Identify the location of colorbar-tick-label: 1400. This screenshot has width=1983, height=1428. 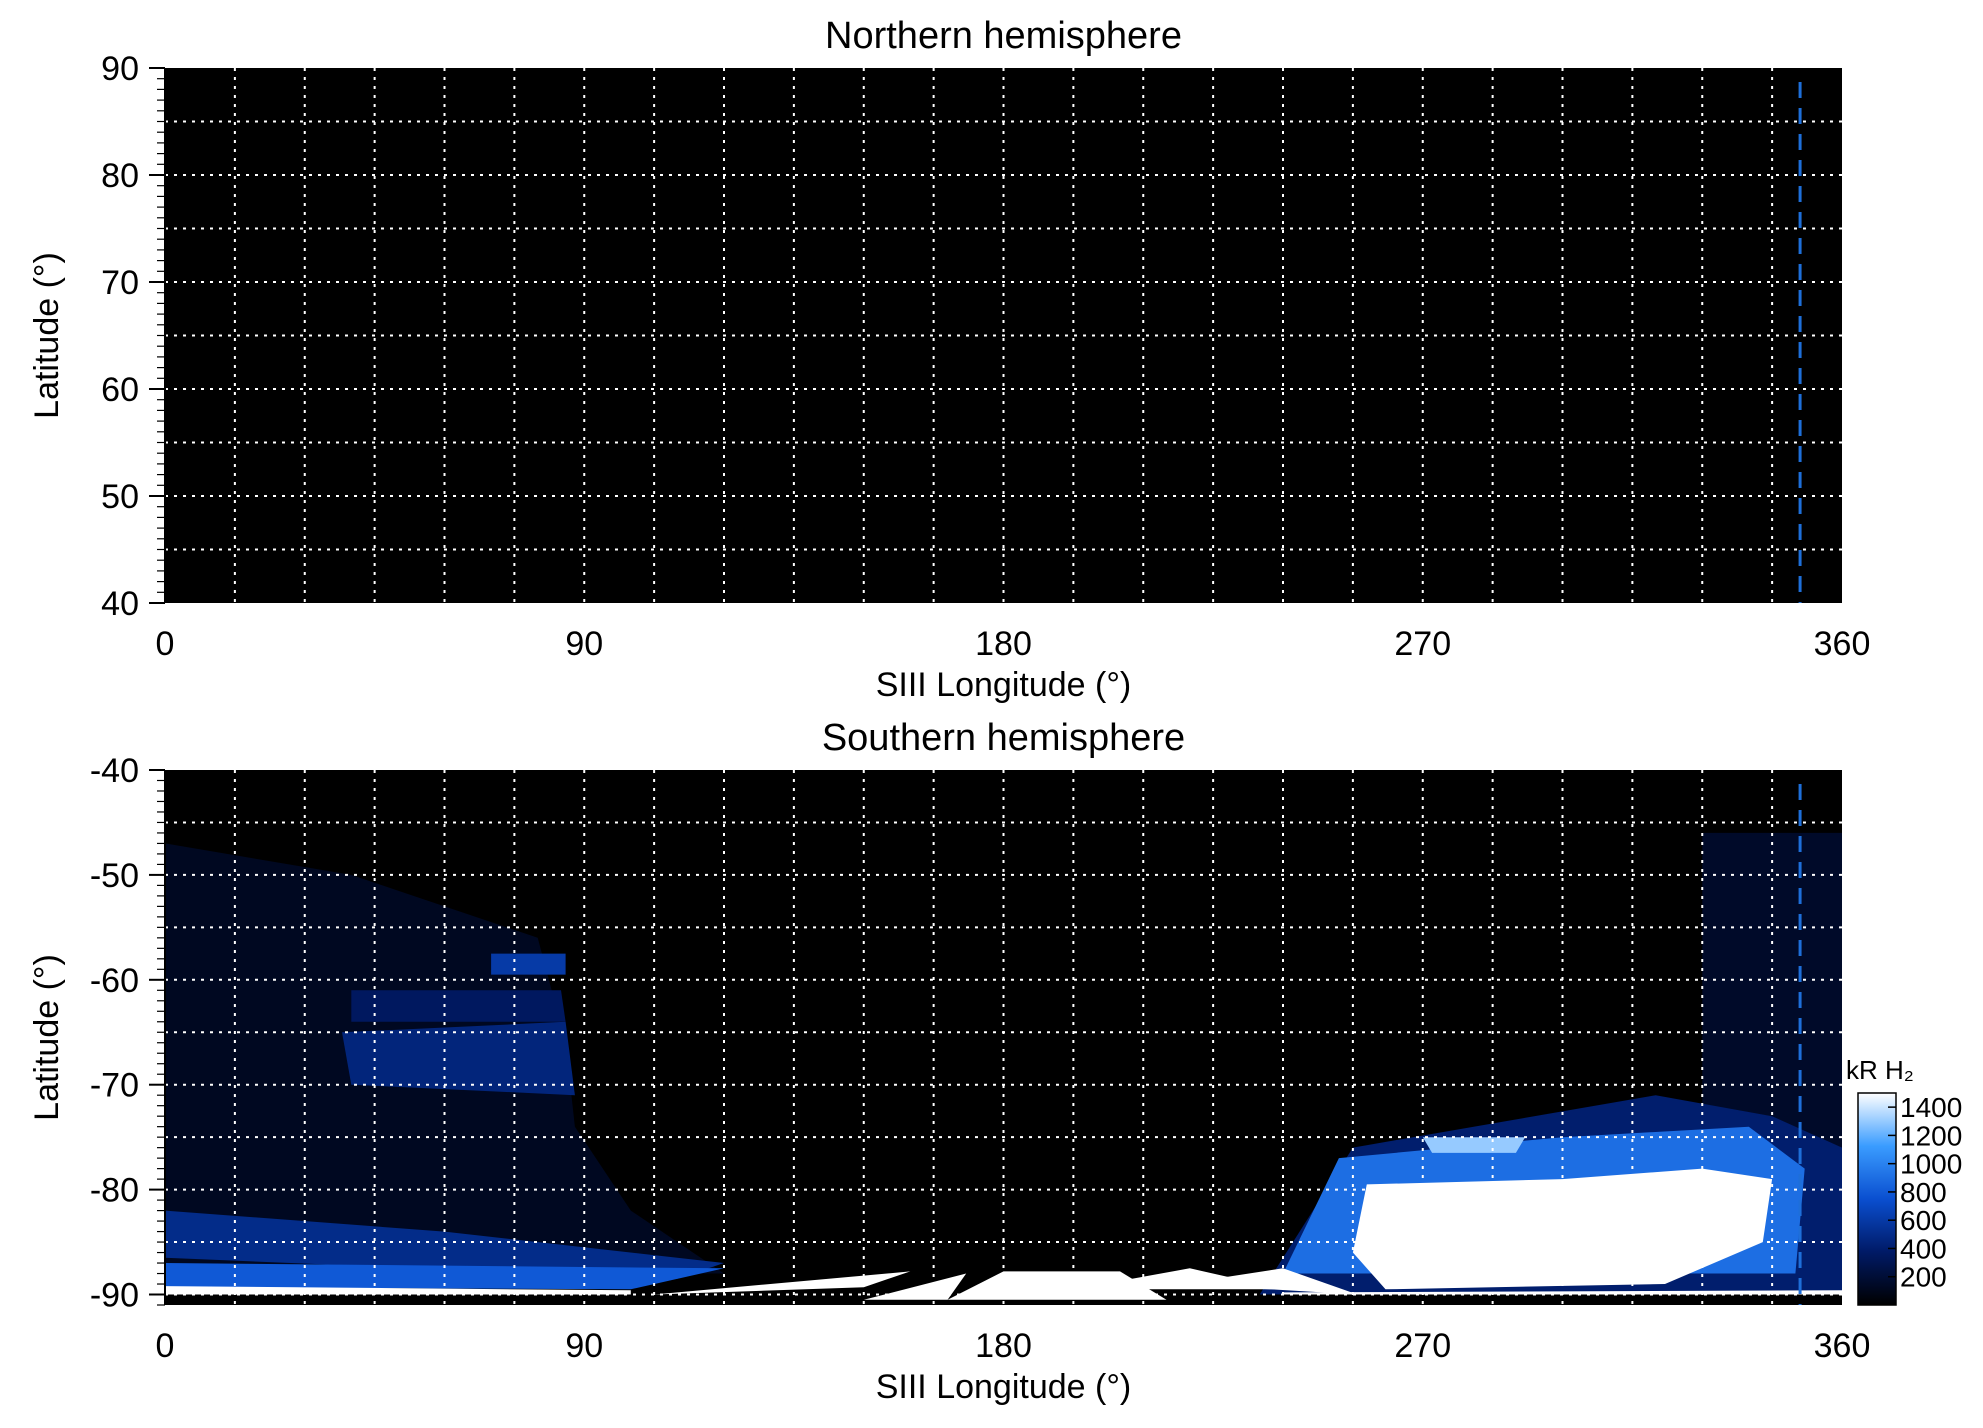
(1931, 1107).